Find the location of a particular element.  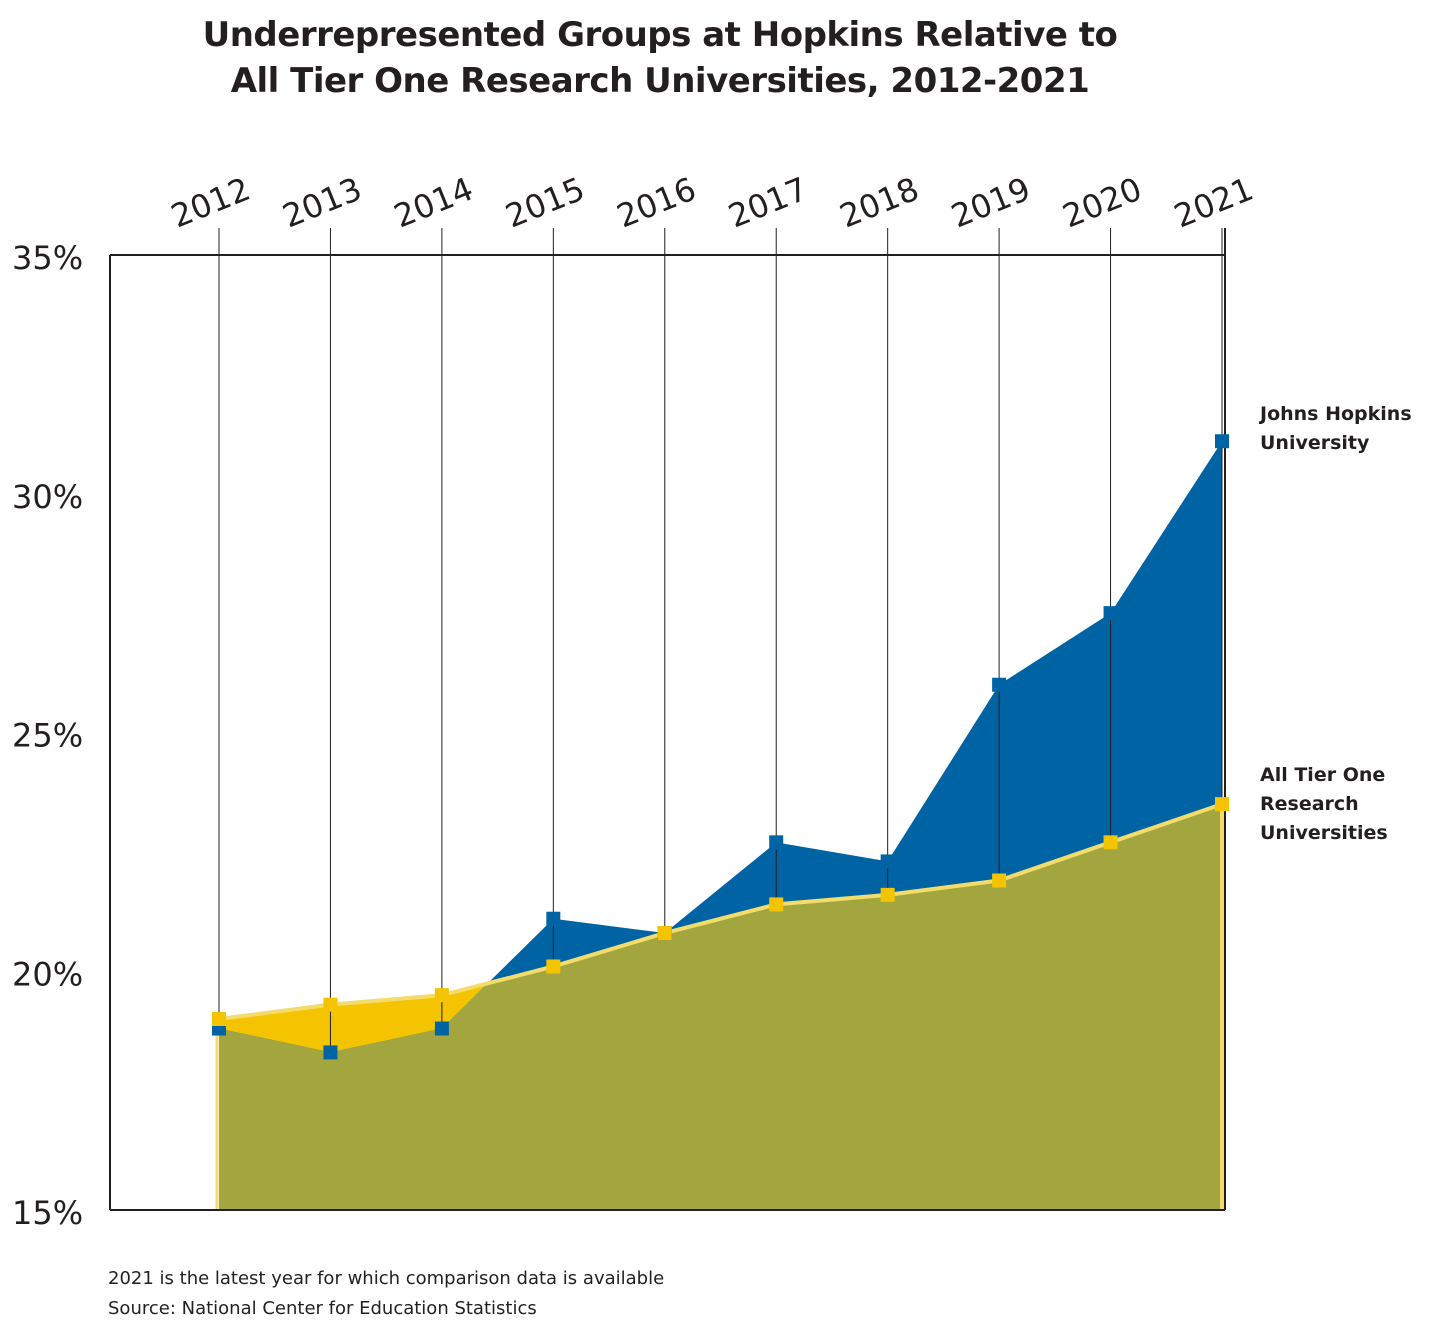

jhu-marker-2014 is located at coordinates (441, 1028).